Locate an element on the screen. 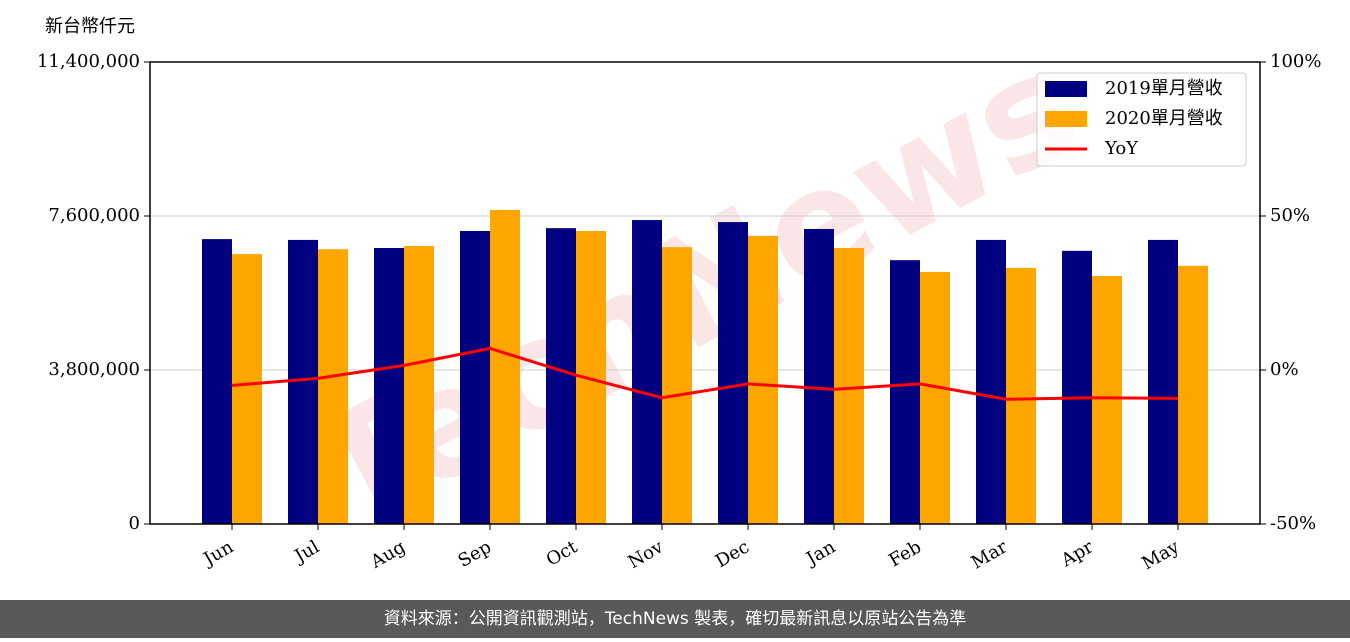 The image size is (1350, 642). y-axis-label: 新台幣仟元 is located at coordinates (90, 26).